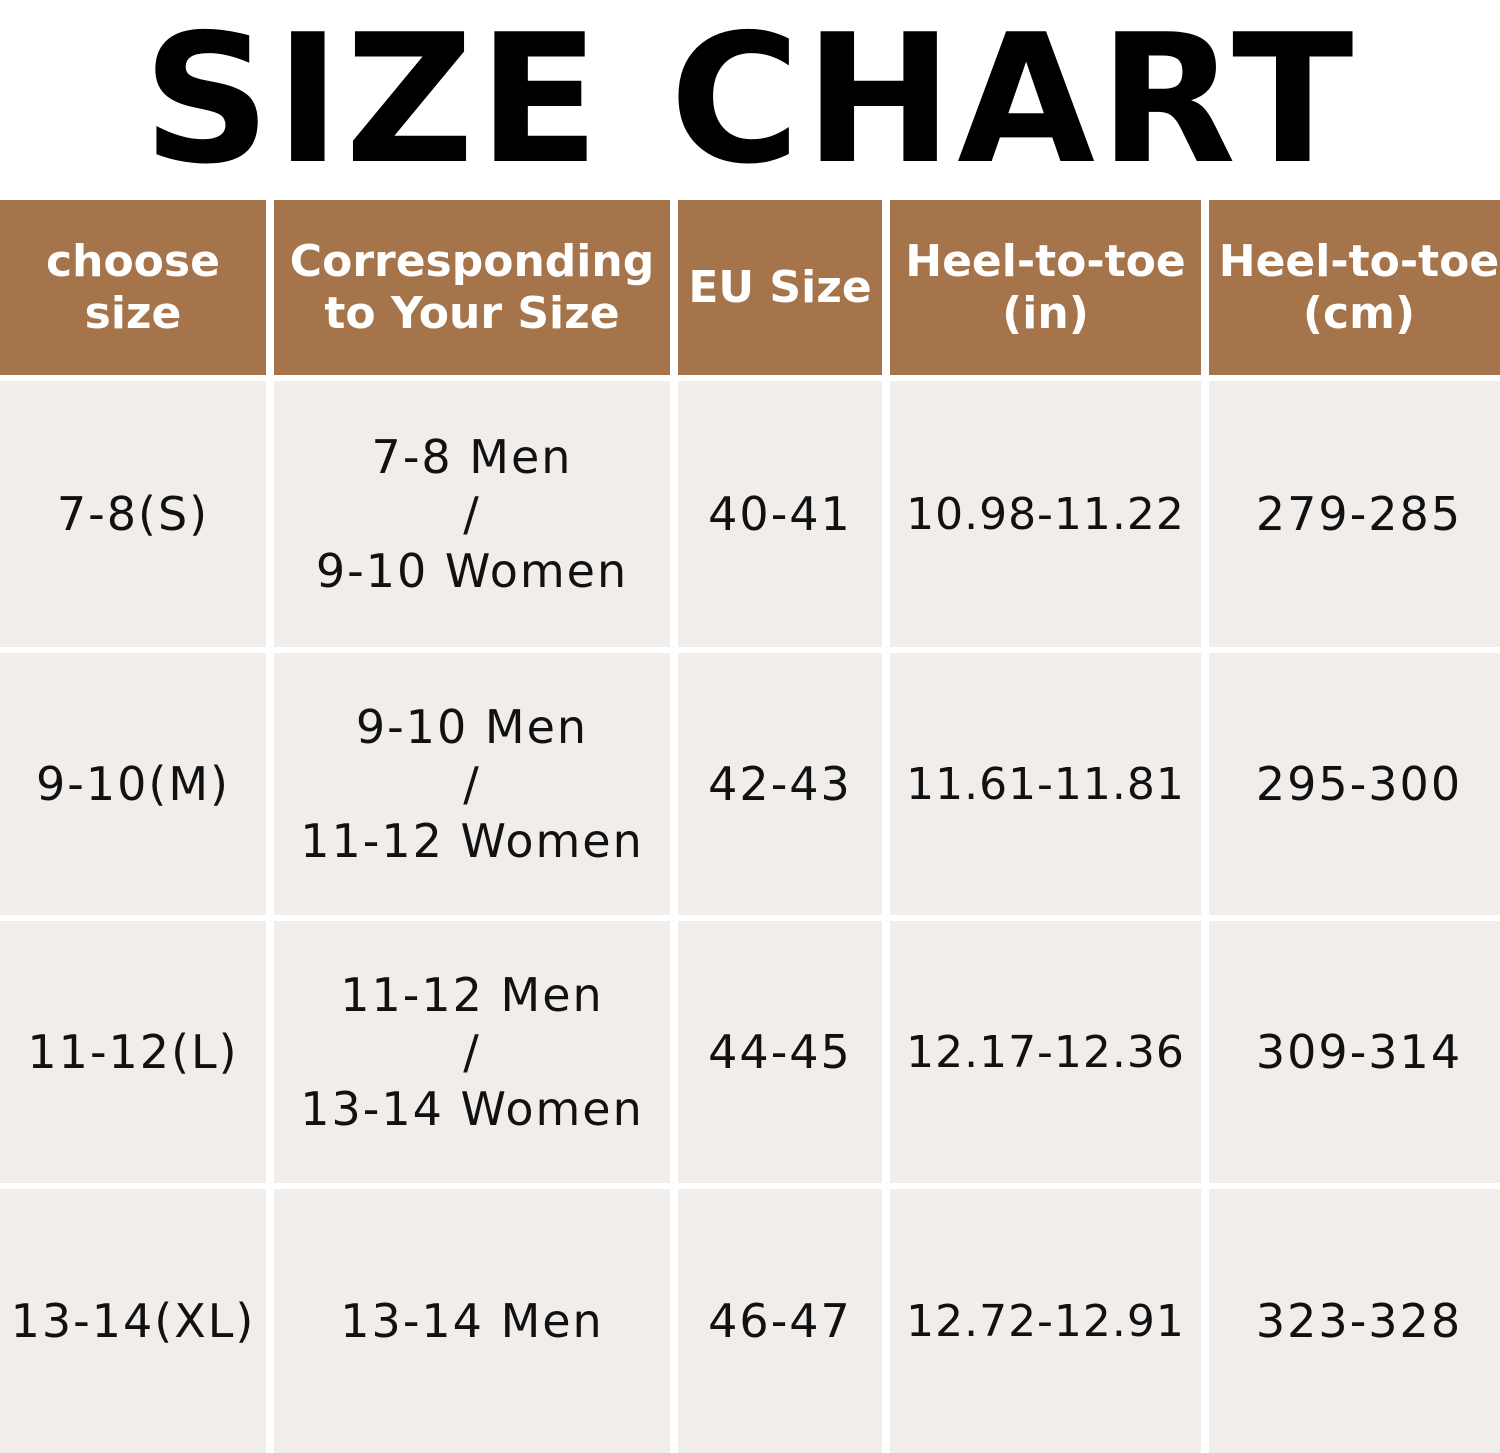 This screenshot has width=1500, height=1453. Describe the element at coordinates (472, 1052) in the screenshot. I see `row-3-corresponding-size: 11-12 Men / 13-14 Women` at that location.